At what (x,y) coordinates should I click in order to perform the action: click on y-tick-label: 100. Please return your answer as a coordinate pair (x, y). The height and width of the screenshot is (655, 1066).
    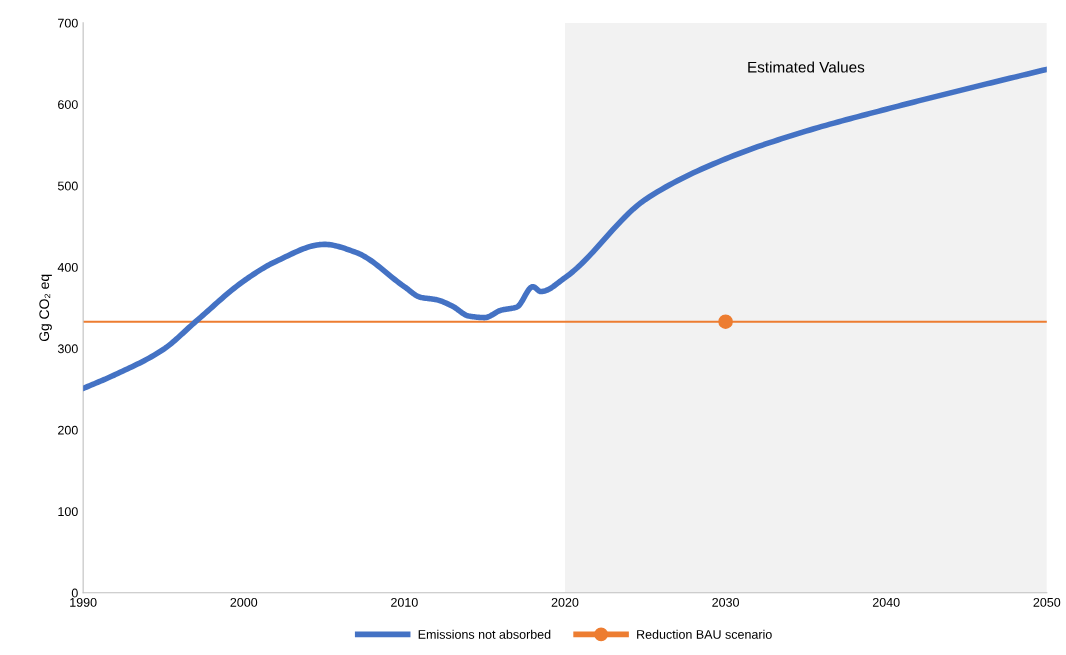
    Looking at the image, I should click on (68, 512).